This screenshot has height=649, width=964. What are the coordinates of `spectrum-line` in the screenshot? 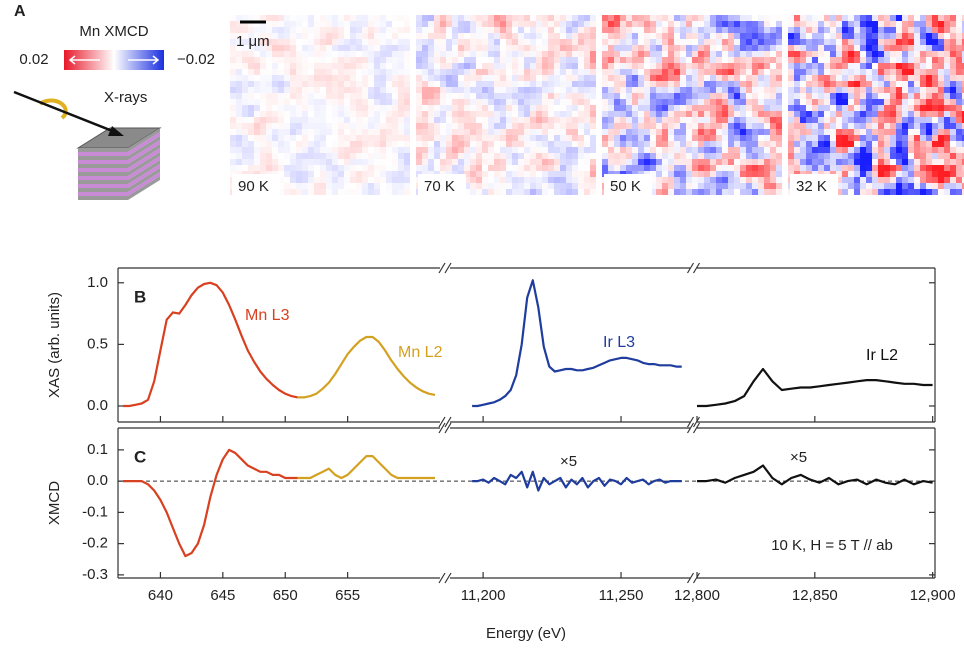 It's located at (577, 481).